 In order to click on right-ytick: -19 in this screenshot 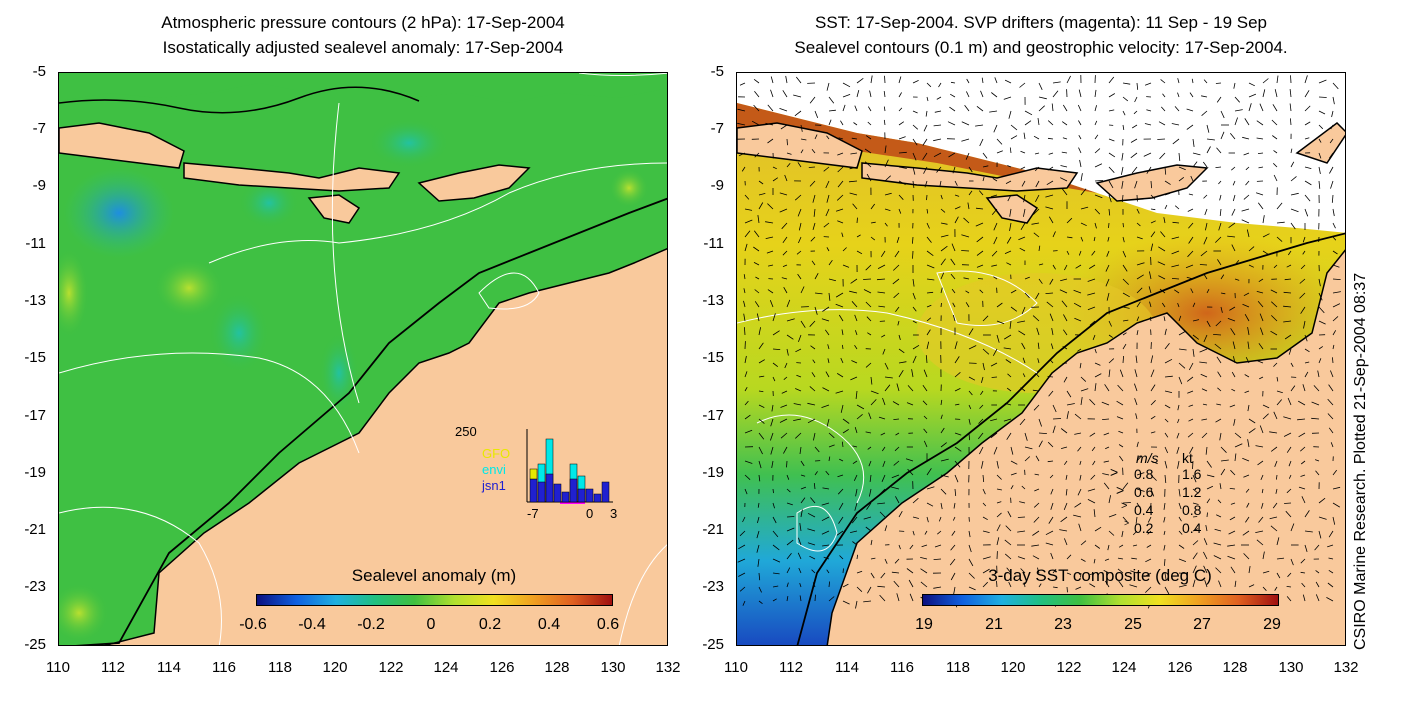, I will do `click(713, 472)`.